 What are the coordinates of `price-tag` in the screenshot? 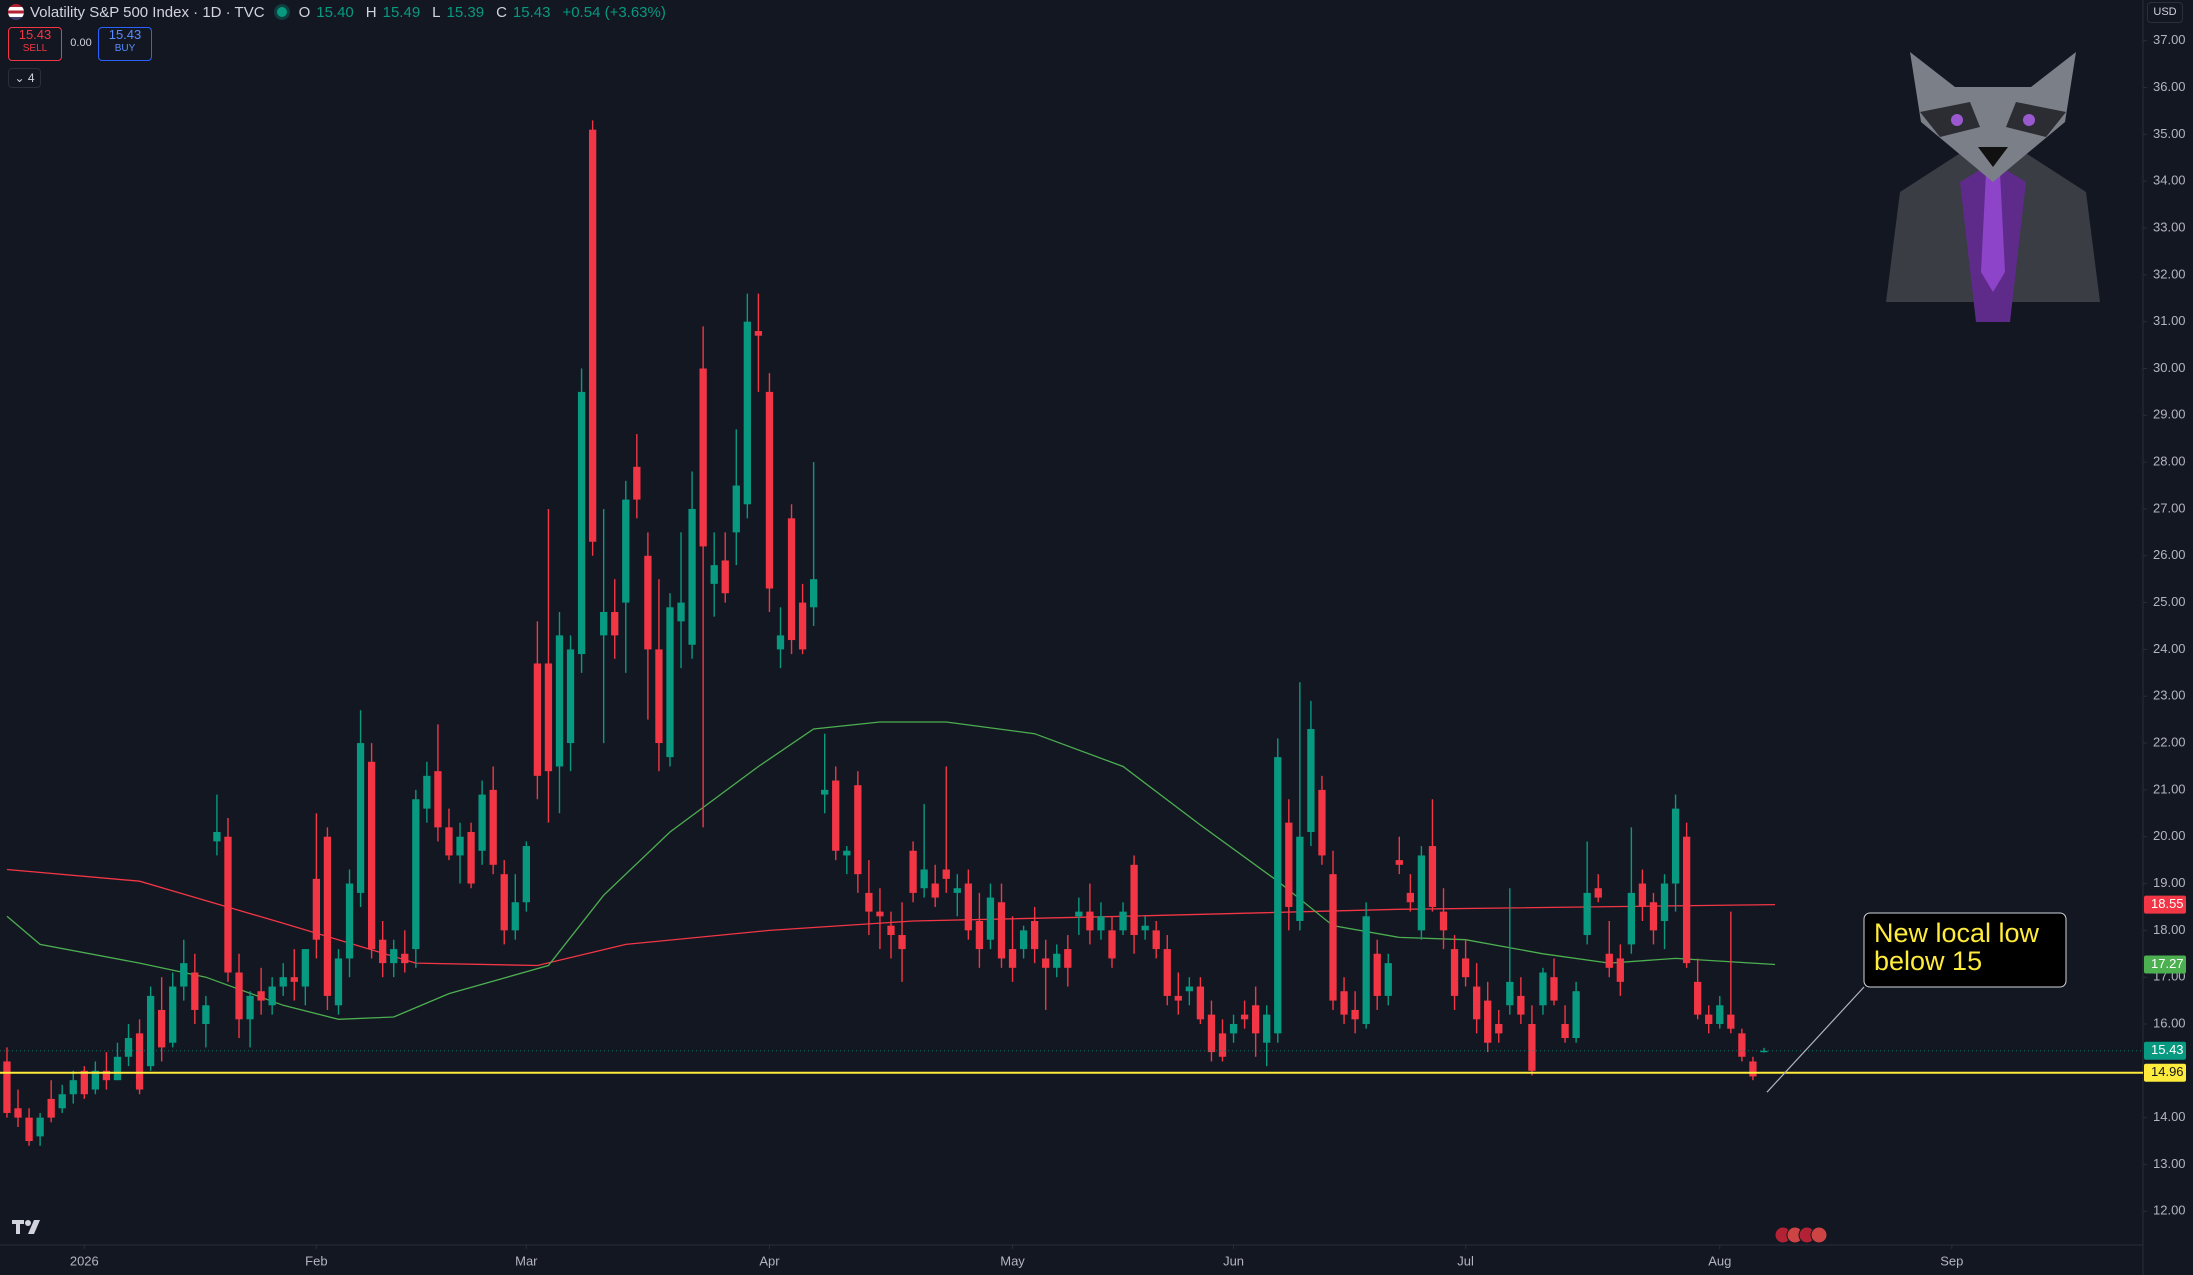 It's located at (2165, 1050).